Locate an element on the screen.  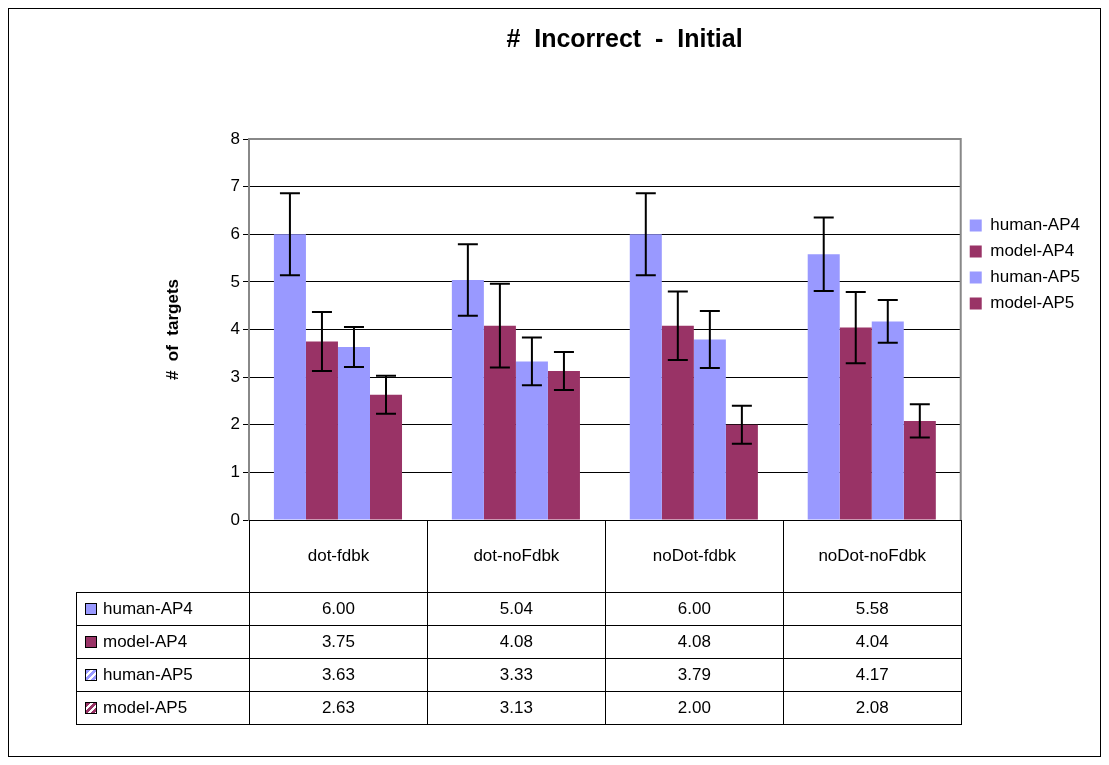
chart-title: # Incorrect - Initial is located at coordinates (624, 37).